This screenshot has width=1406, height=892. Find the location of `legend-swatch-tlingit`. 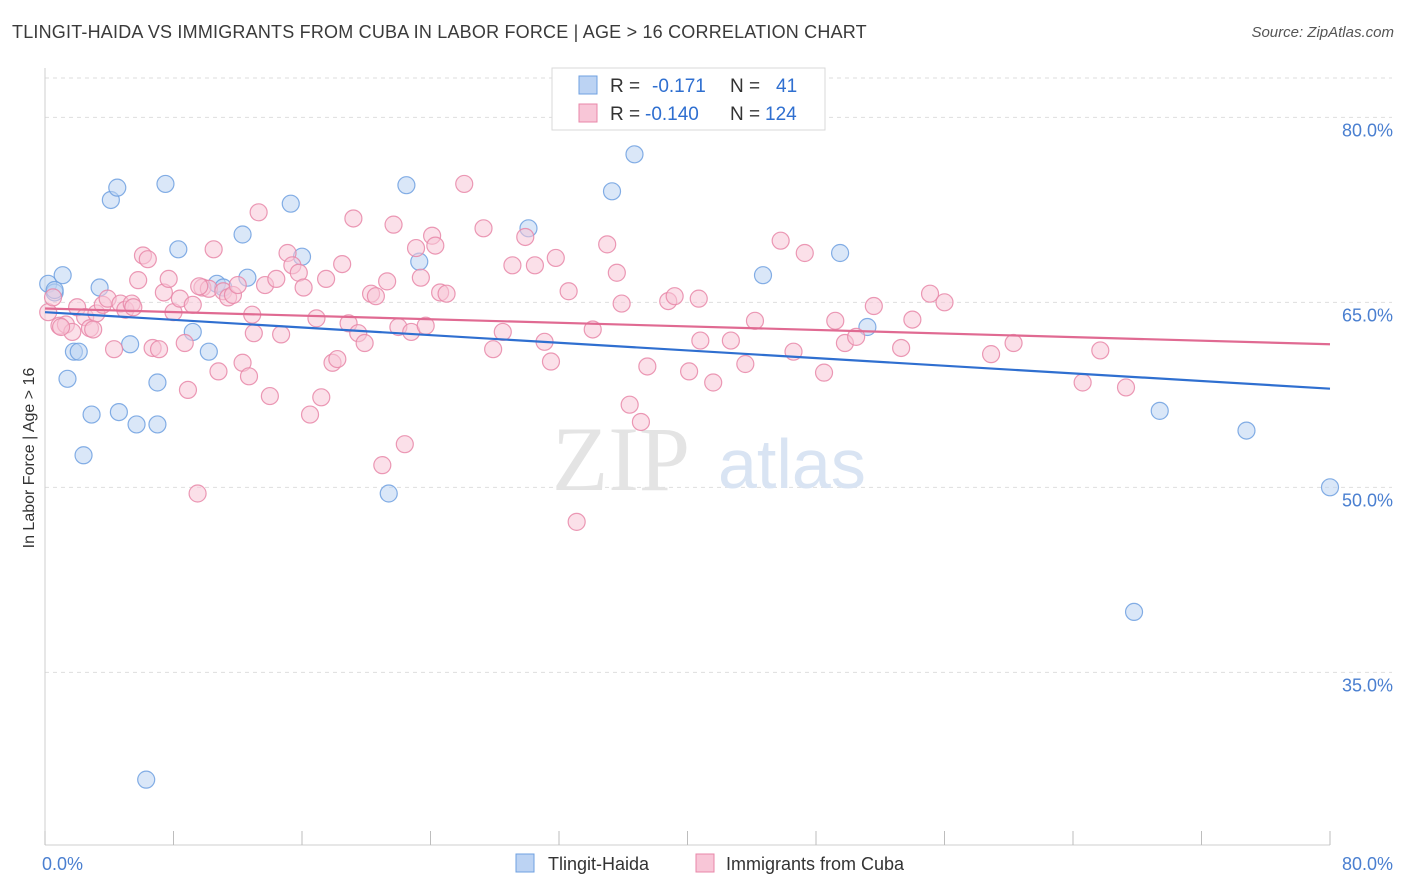

legend-swatch-tlingit is located at coordinates (525, 863).